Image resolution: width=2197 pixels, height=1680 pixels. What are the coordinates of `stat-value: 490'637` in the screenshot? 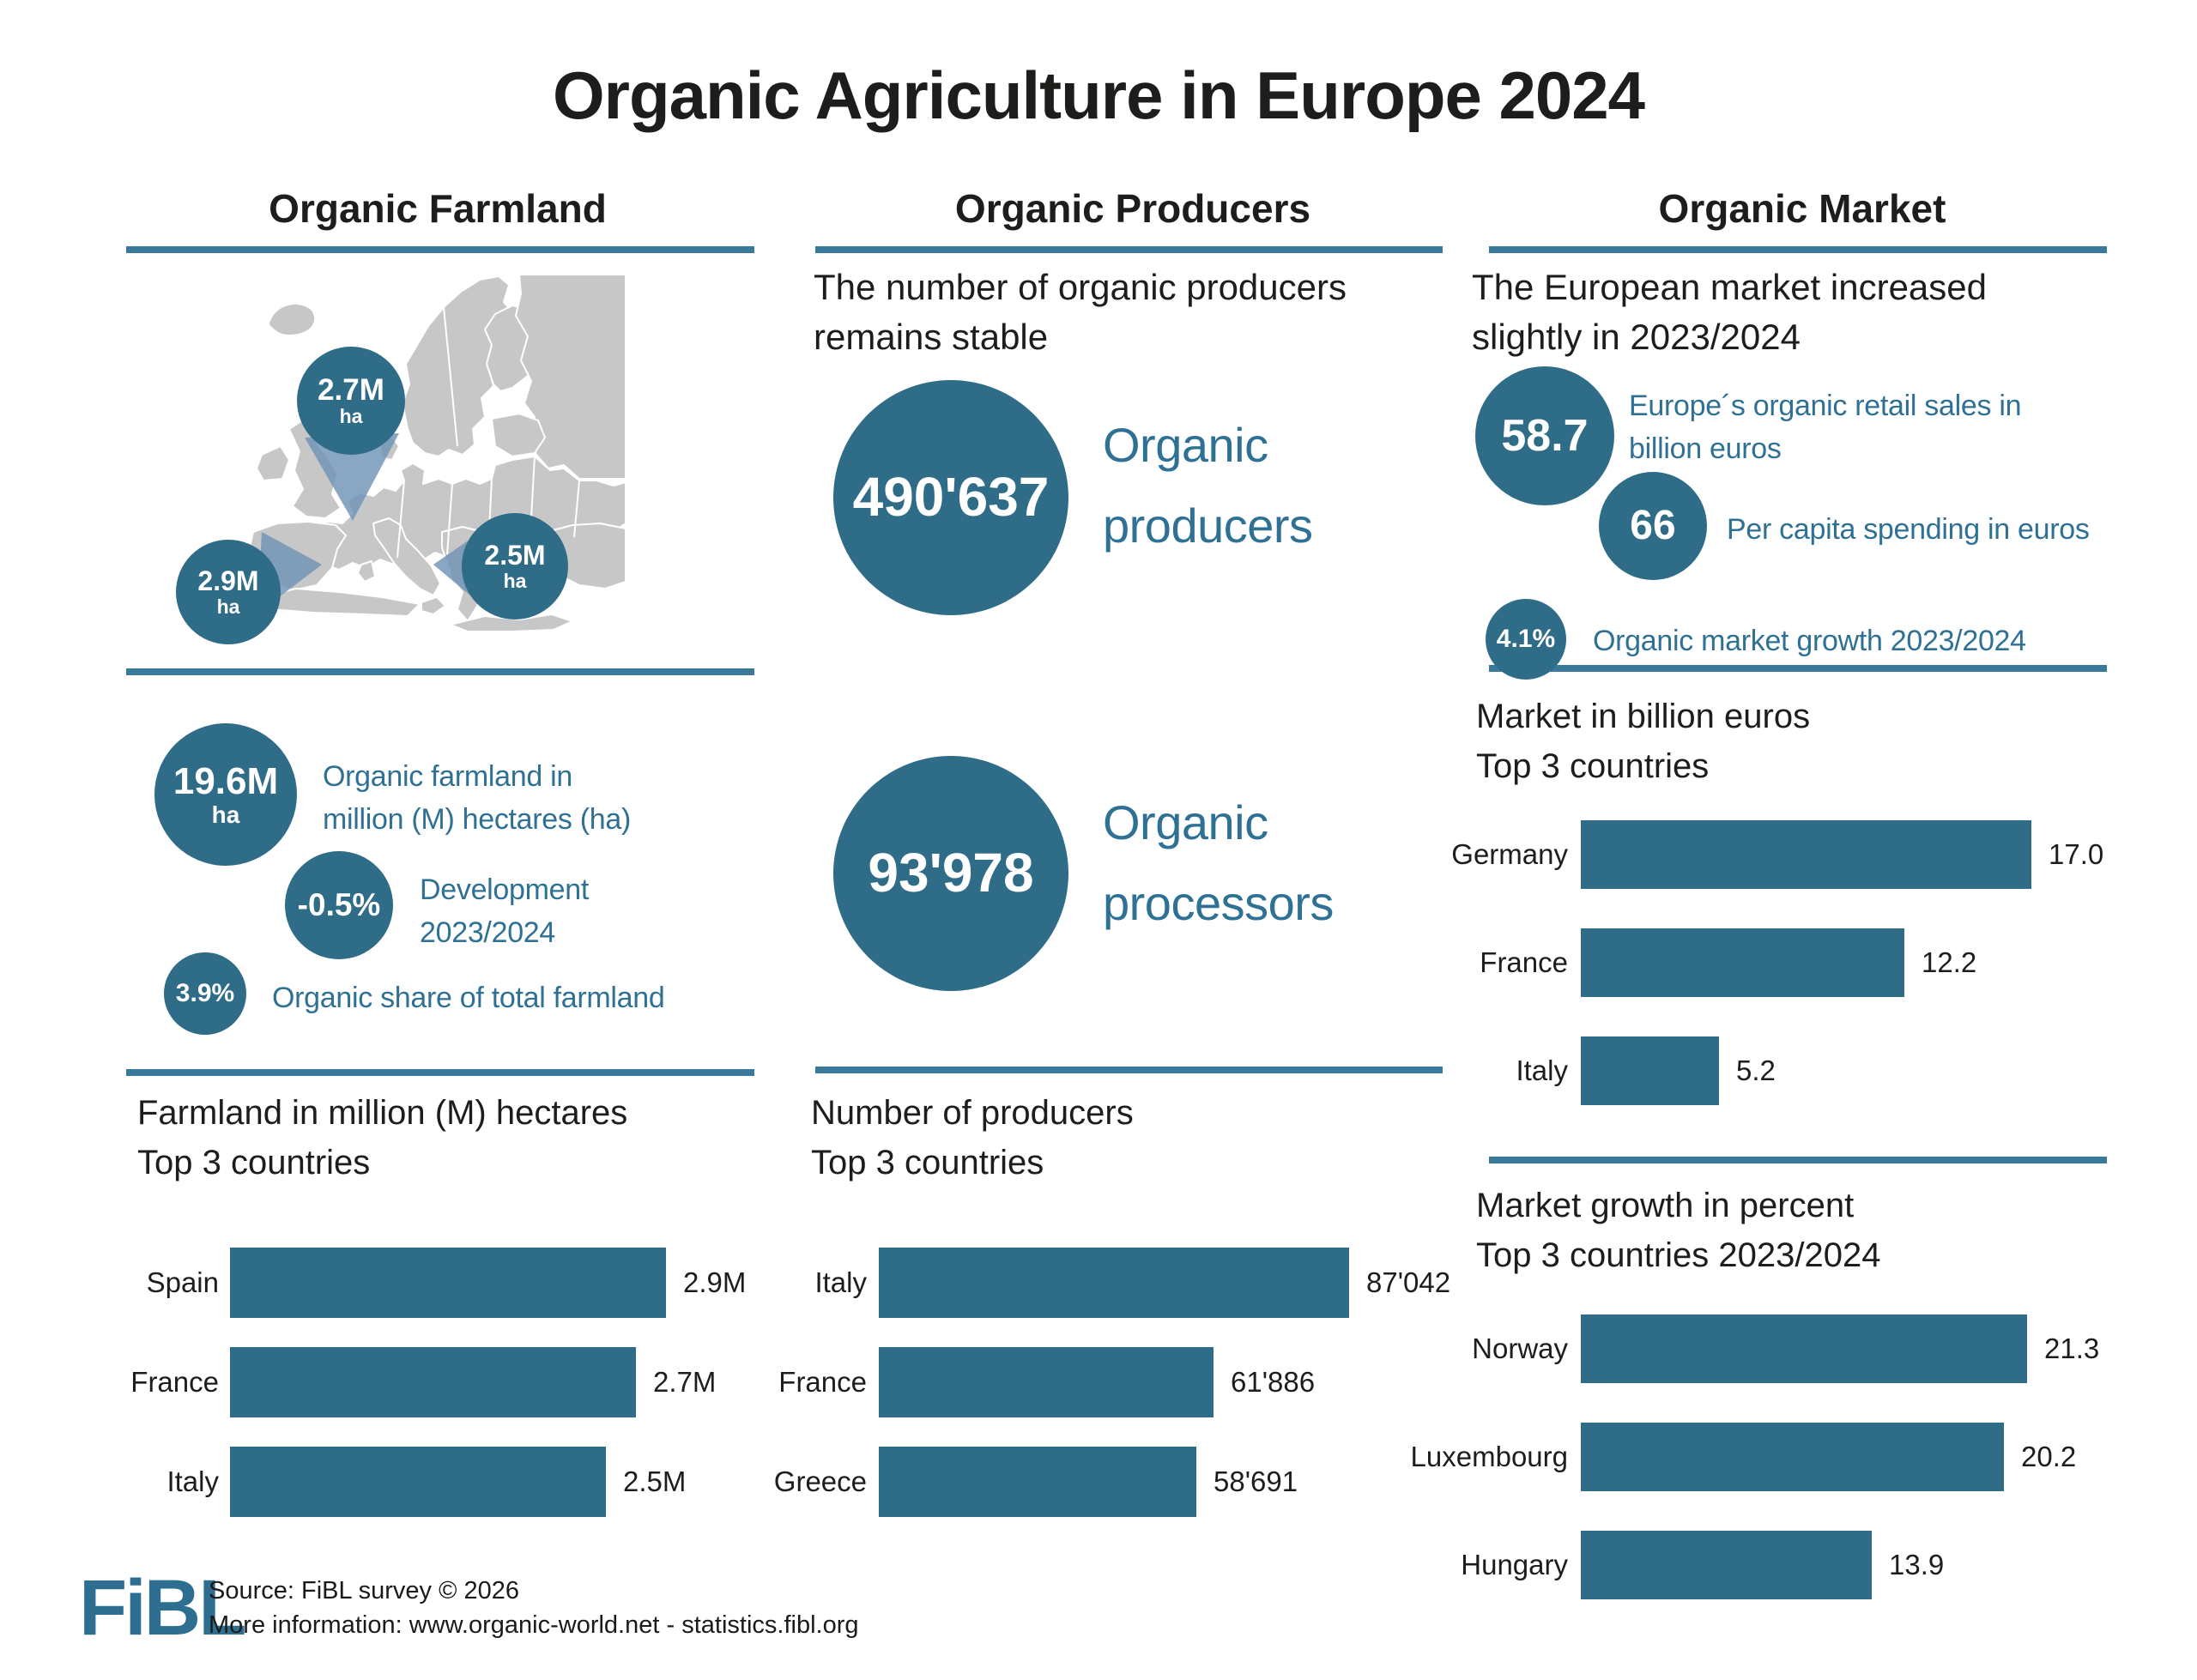 It's located at (951, 498).